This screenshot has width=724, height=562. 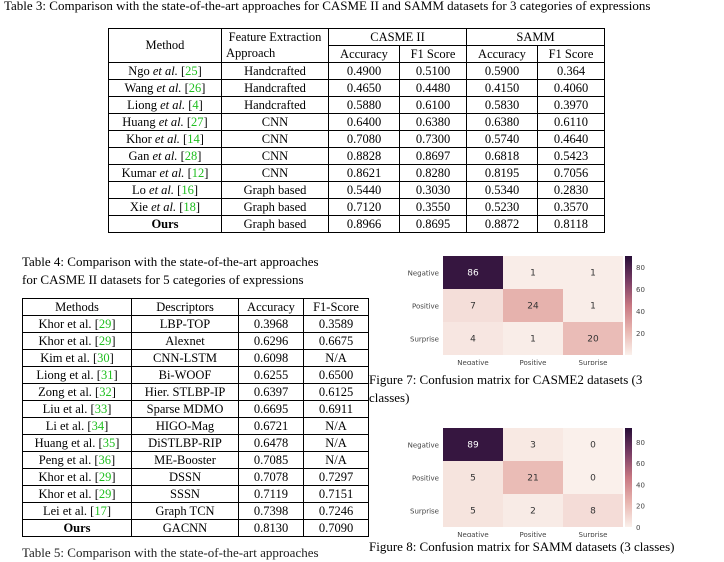 What do you see at coordinates (103, 357) in the screenshot?
I see `citation-link: 30` at bounding box center [103, 357].